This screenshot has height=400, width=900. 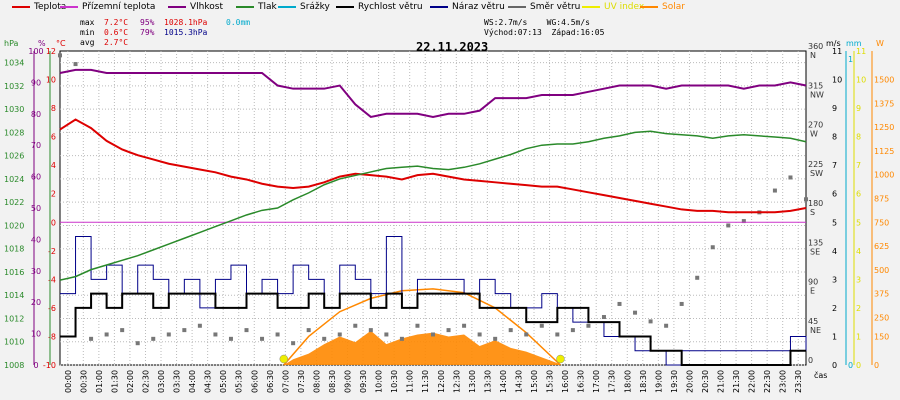 I want to click on tick-winddir-label: S, so click(x=812, y=212).